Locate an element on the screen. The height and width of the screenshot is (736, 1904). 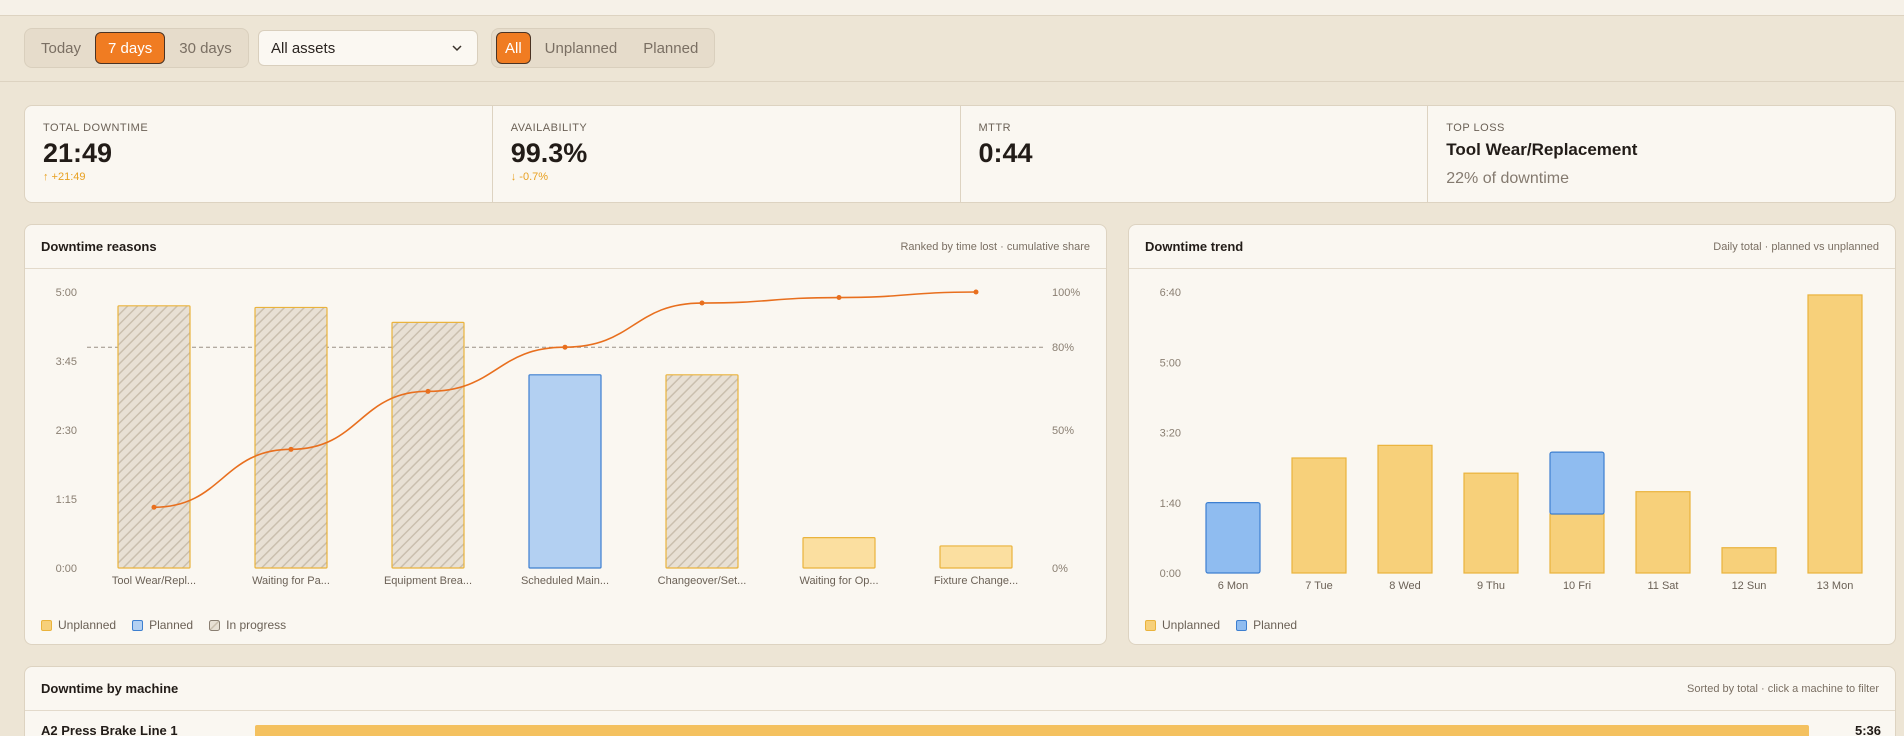
x-tick-label: 12 Sun is located at coordinates (1749, 586).